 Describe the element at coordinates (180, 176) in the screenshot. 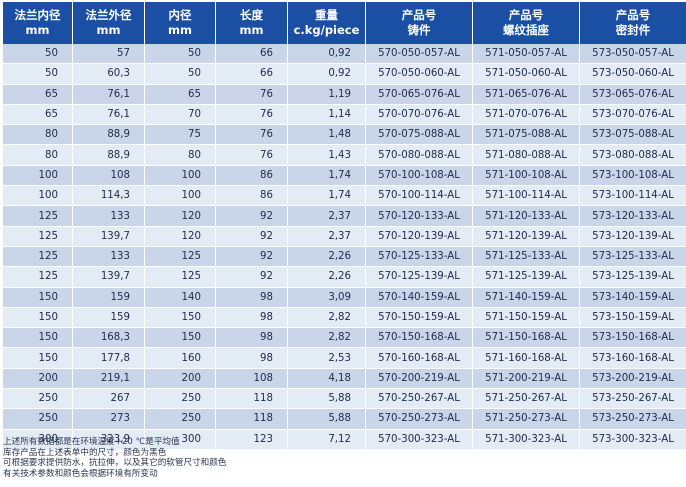

I see `cell-inner-diameter: 100` at that location.